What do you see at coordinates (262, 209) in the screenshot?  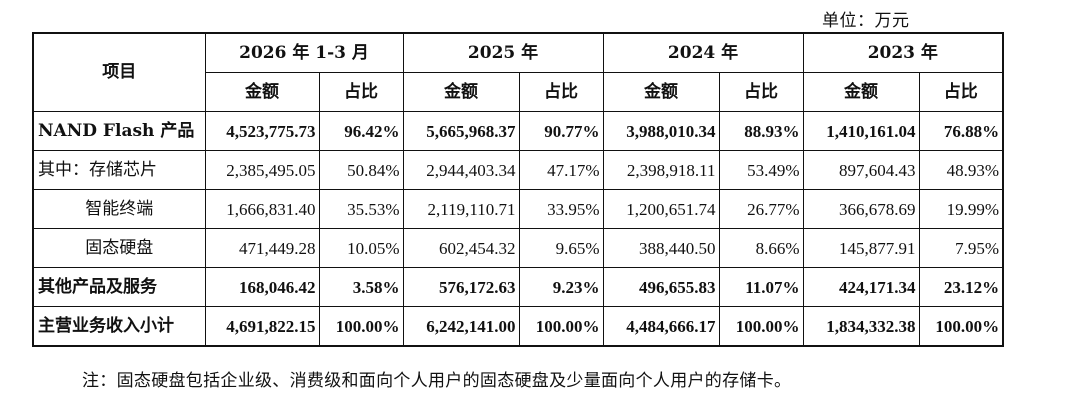 I see `amount-cell: 1,666,831.40` at bounding box center [262, 209].